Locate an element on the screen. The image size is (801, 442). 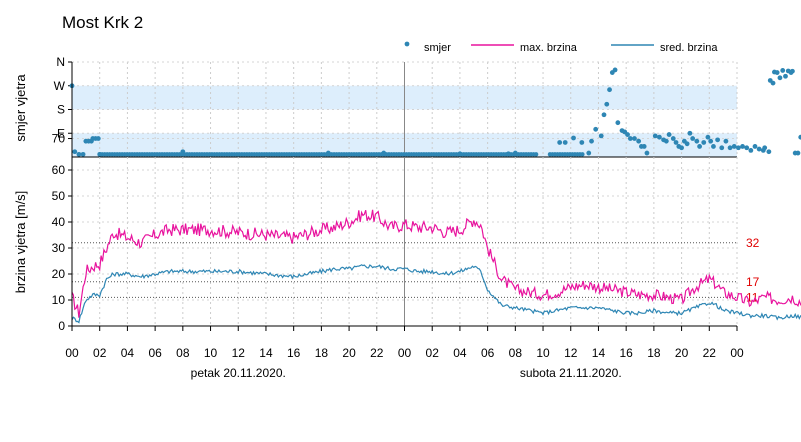
series-avg-speed is located at coordinates (436, 294).